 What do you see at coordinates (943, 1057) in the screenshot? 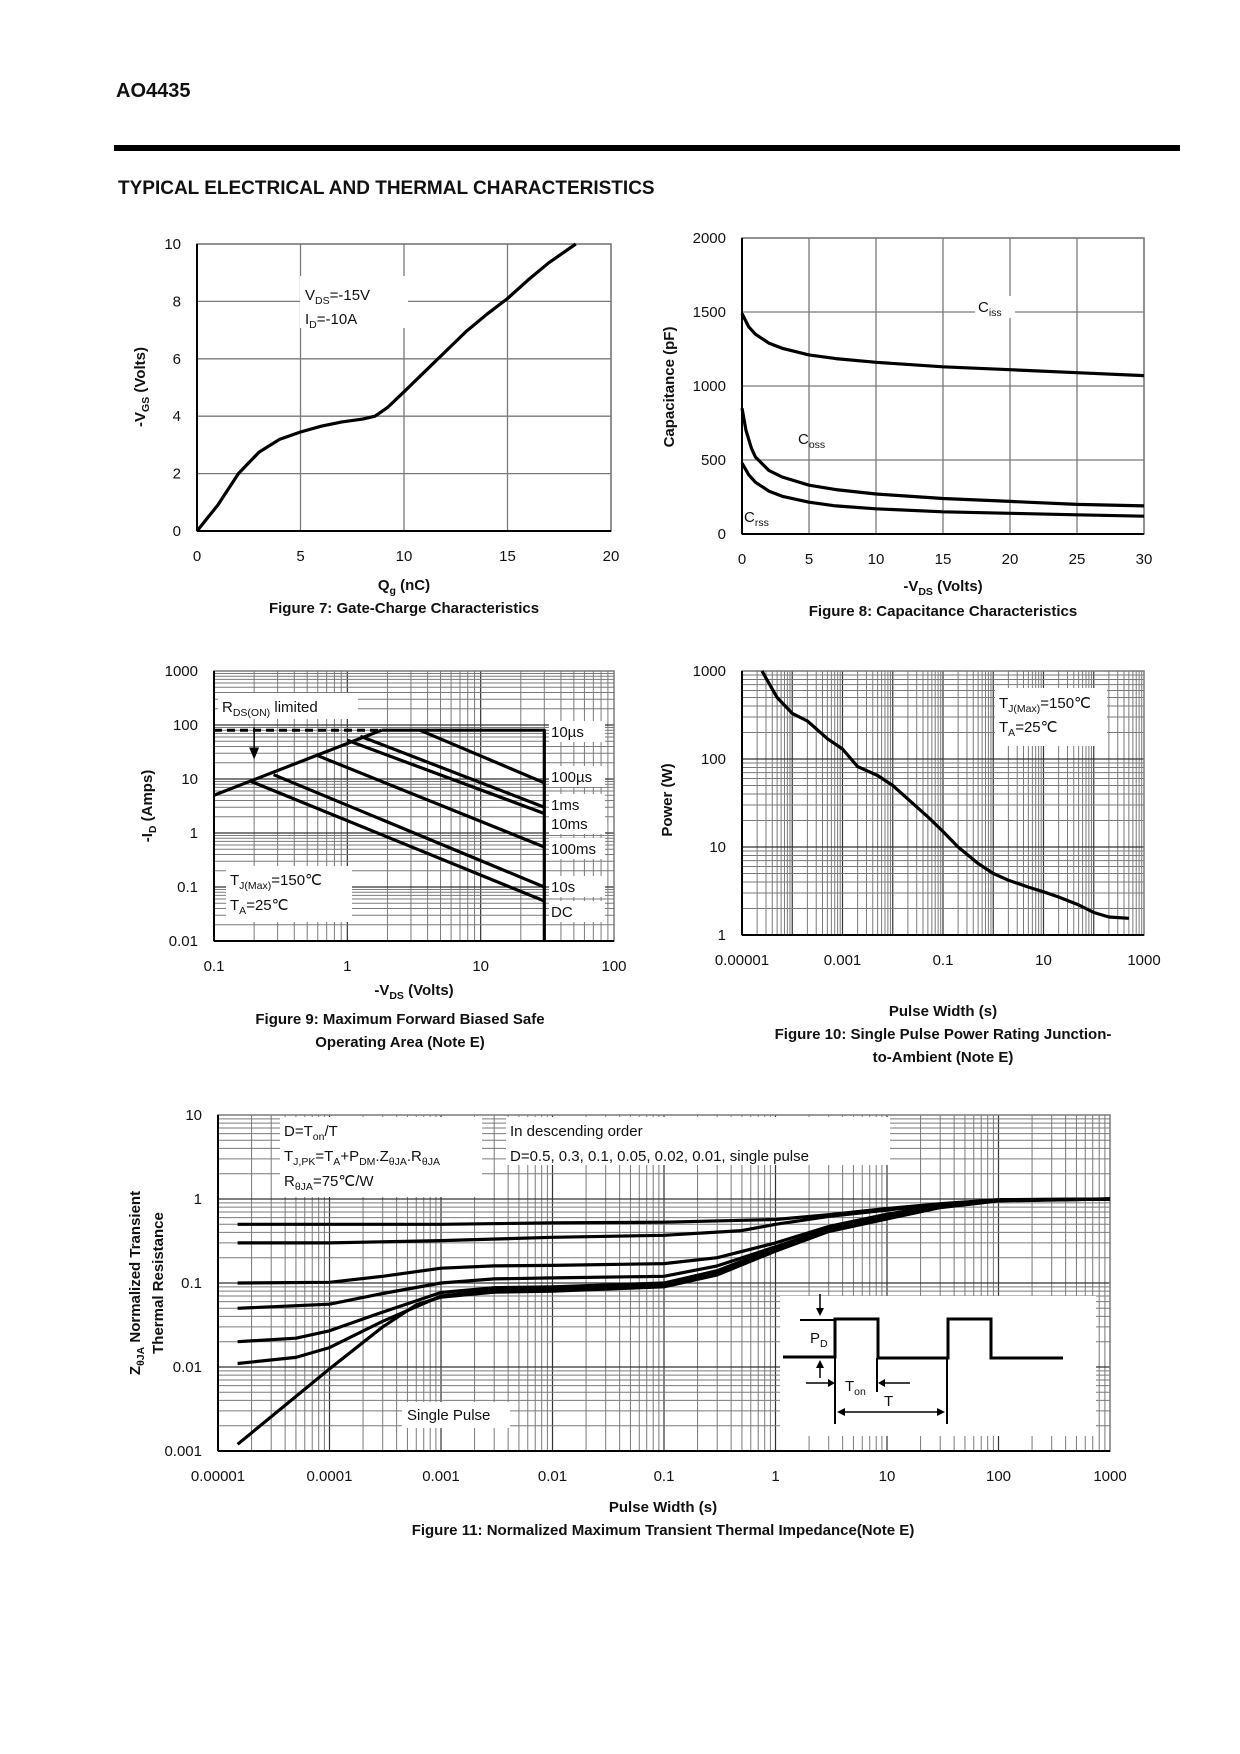
I see `figure-caption: to-Ambient (Note E)` at bounding box center [943, 1057].